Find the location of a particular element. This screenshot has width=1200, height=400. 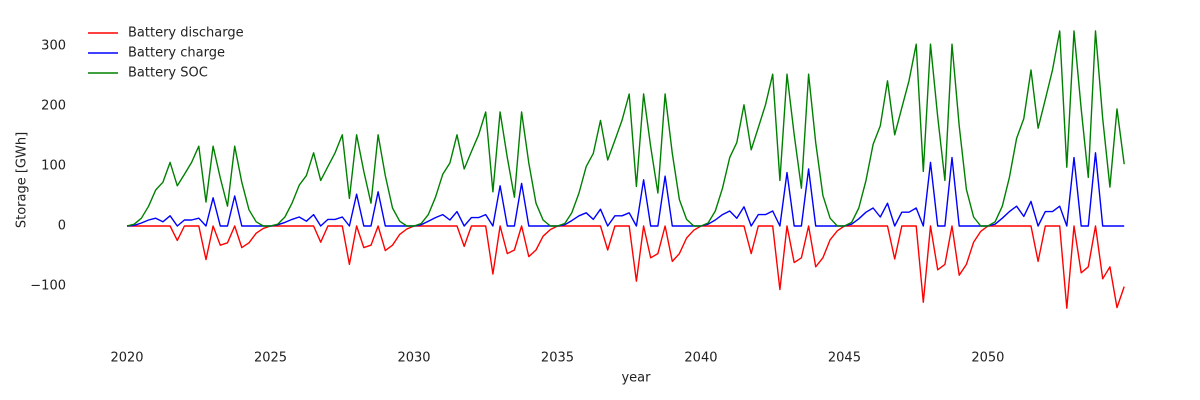

x-tick-label: 2030 is located at coordinates (413, 358).